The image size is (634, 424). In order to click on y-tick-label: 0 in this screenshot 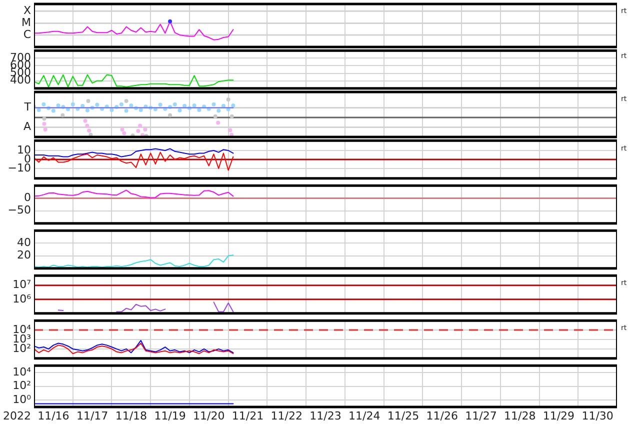, I will do `click(27, 197)`.